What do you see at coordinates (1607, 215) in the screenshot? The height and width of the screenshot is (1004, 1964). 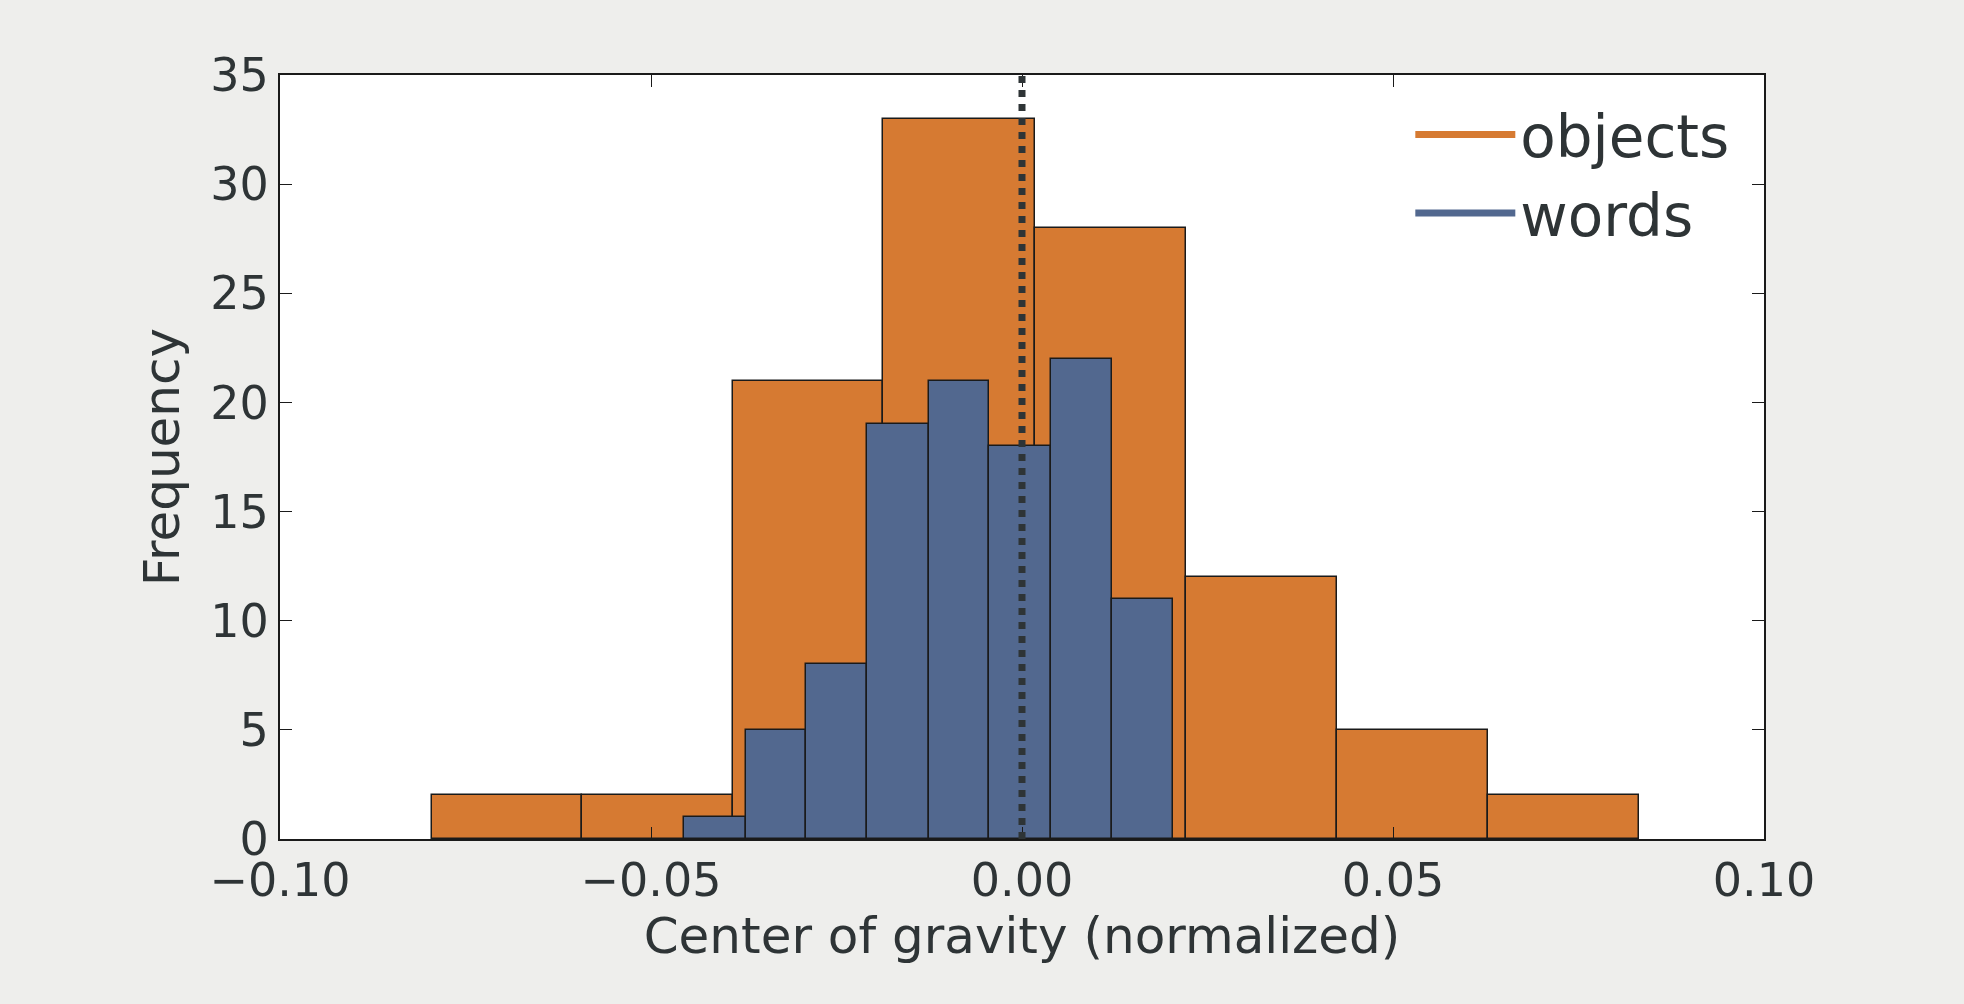 I see `legend-label: words` at bounding box center [1607, 215].